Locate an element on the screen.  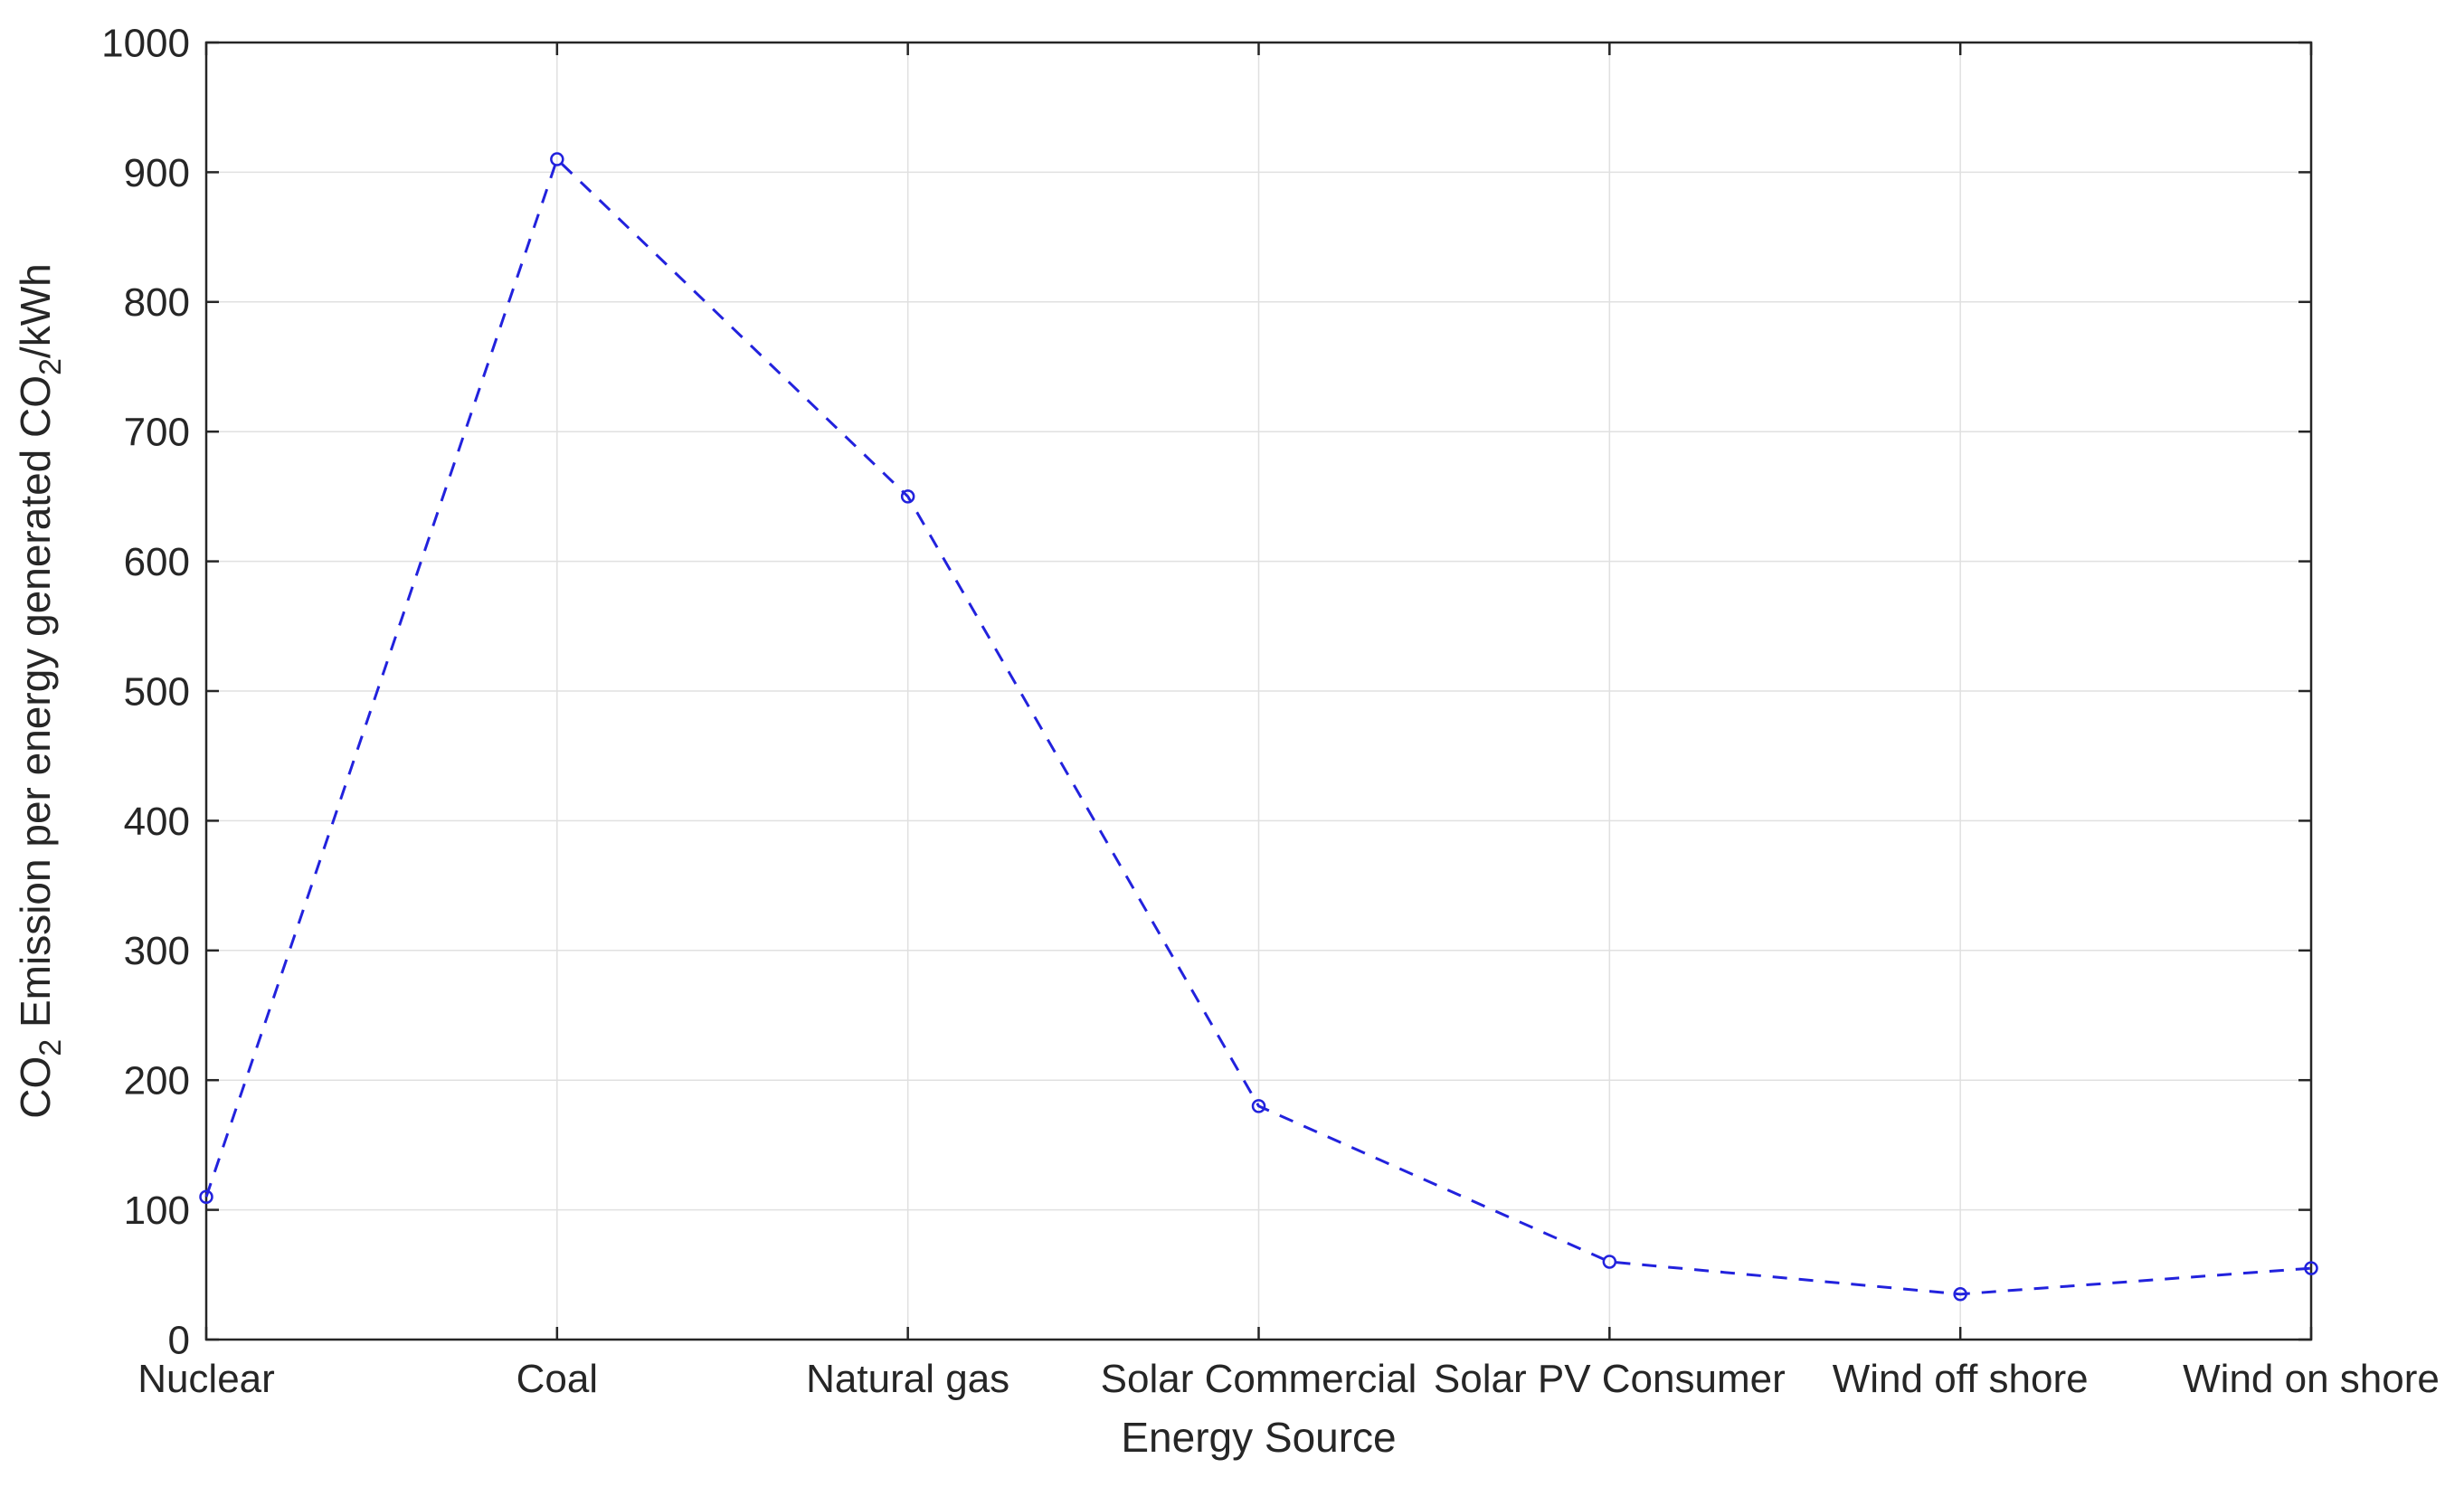
y-tick-label: 200 is located at coordinates (157, 1081).